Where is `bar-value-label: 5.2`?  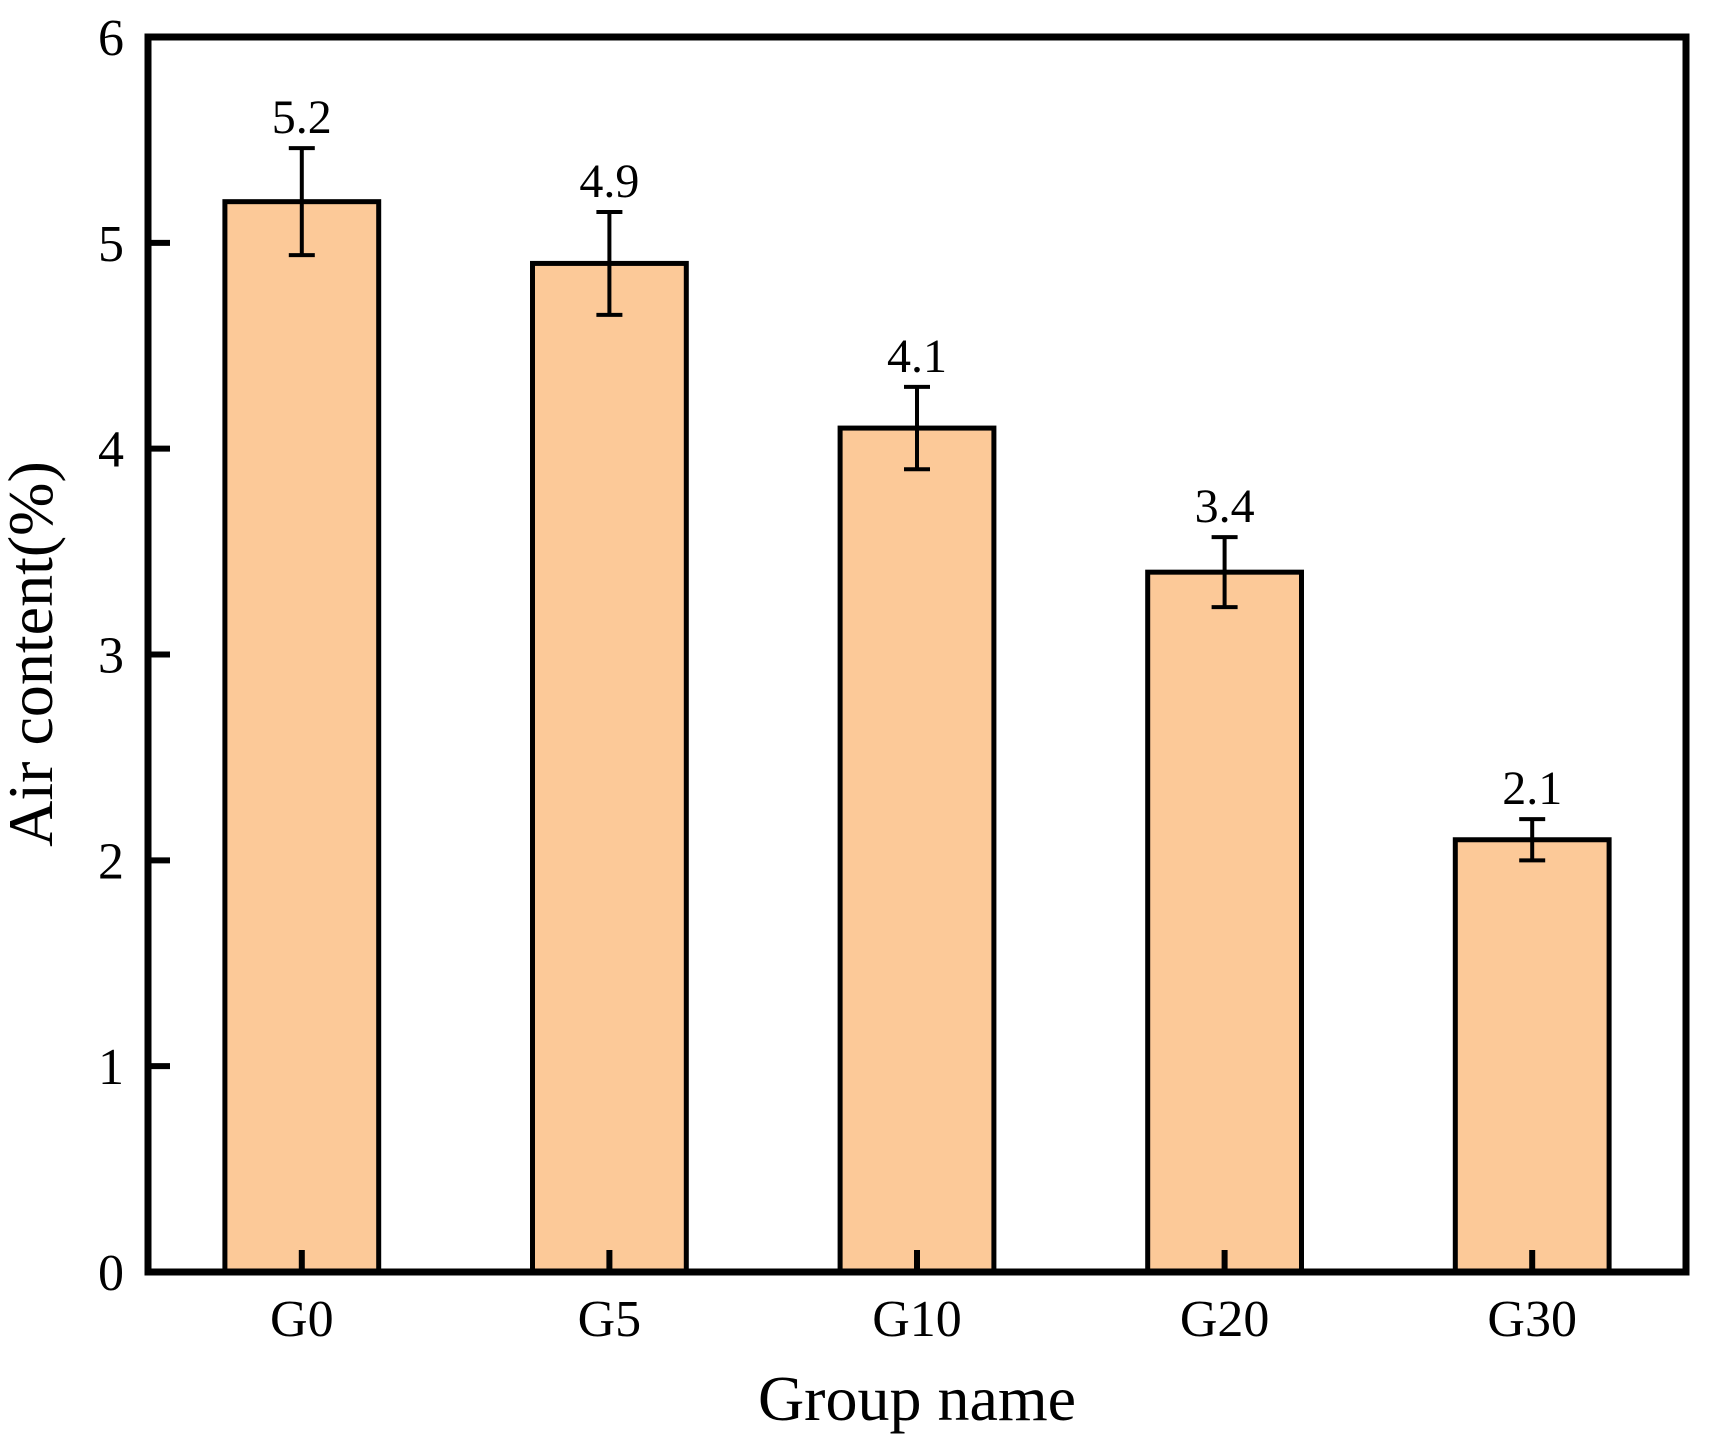 bar-value-label: 5.2 is located at coordinates (302, 117).